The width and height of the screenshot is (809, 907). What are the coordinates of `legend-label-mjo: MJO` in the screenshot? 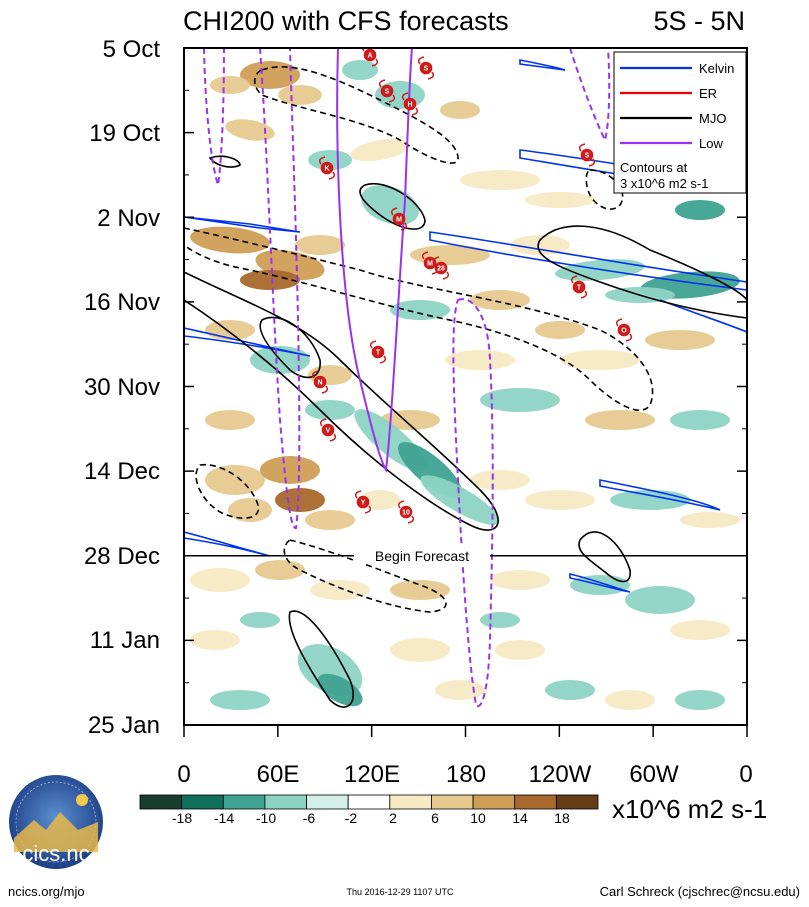 It's located at (712, 118).